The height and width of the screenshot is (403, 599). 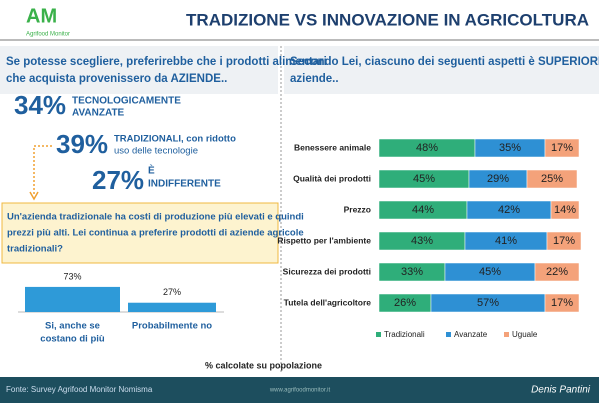 I want to click on followup: tradizionali?, so click(x=35, y=249).